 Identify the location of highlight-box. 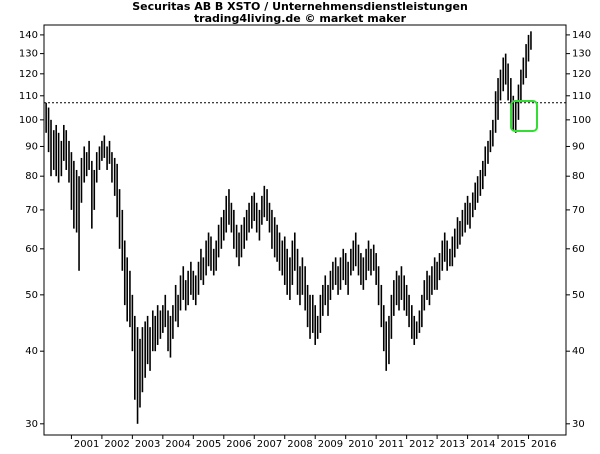
(524, 116).